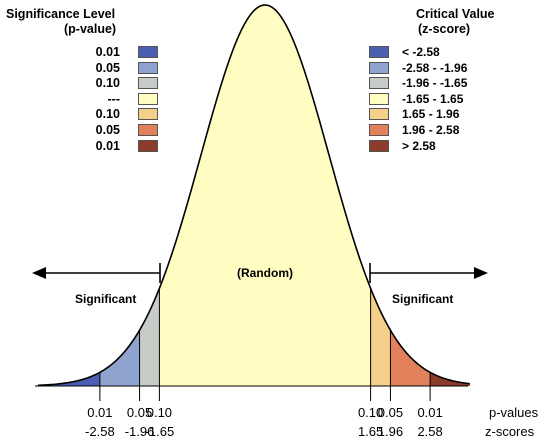 This screenshot has height=447, width=550. What do you see at coordinates (431, 130) in the screenshot?
I see `legend-right-item-label: 1.96 - 2.58` at bounding box center [431, 130].